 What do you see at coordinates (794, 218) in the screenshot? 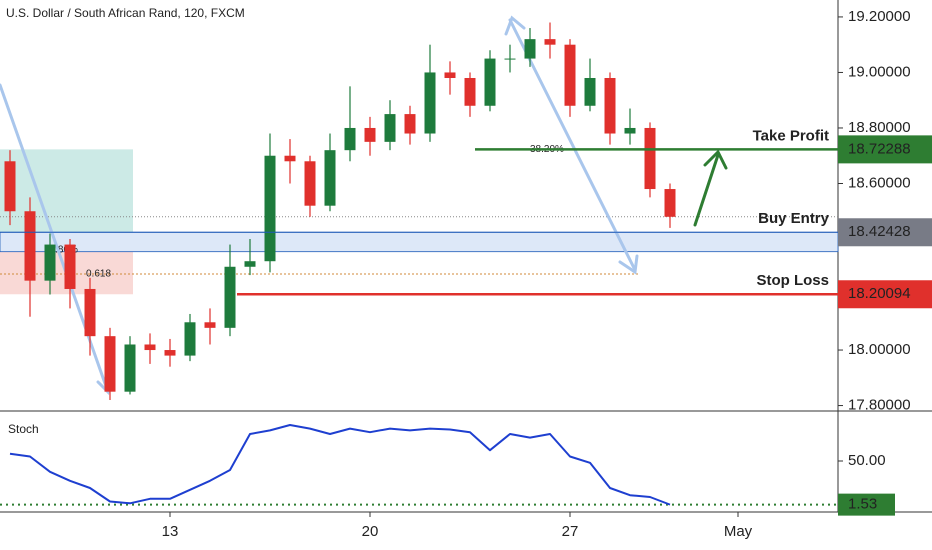
I see `level-label: Buy Entry` at bounding box center [794, 218].